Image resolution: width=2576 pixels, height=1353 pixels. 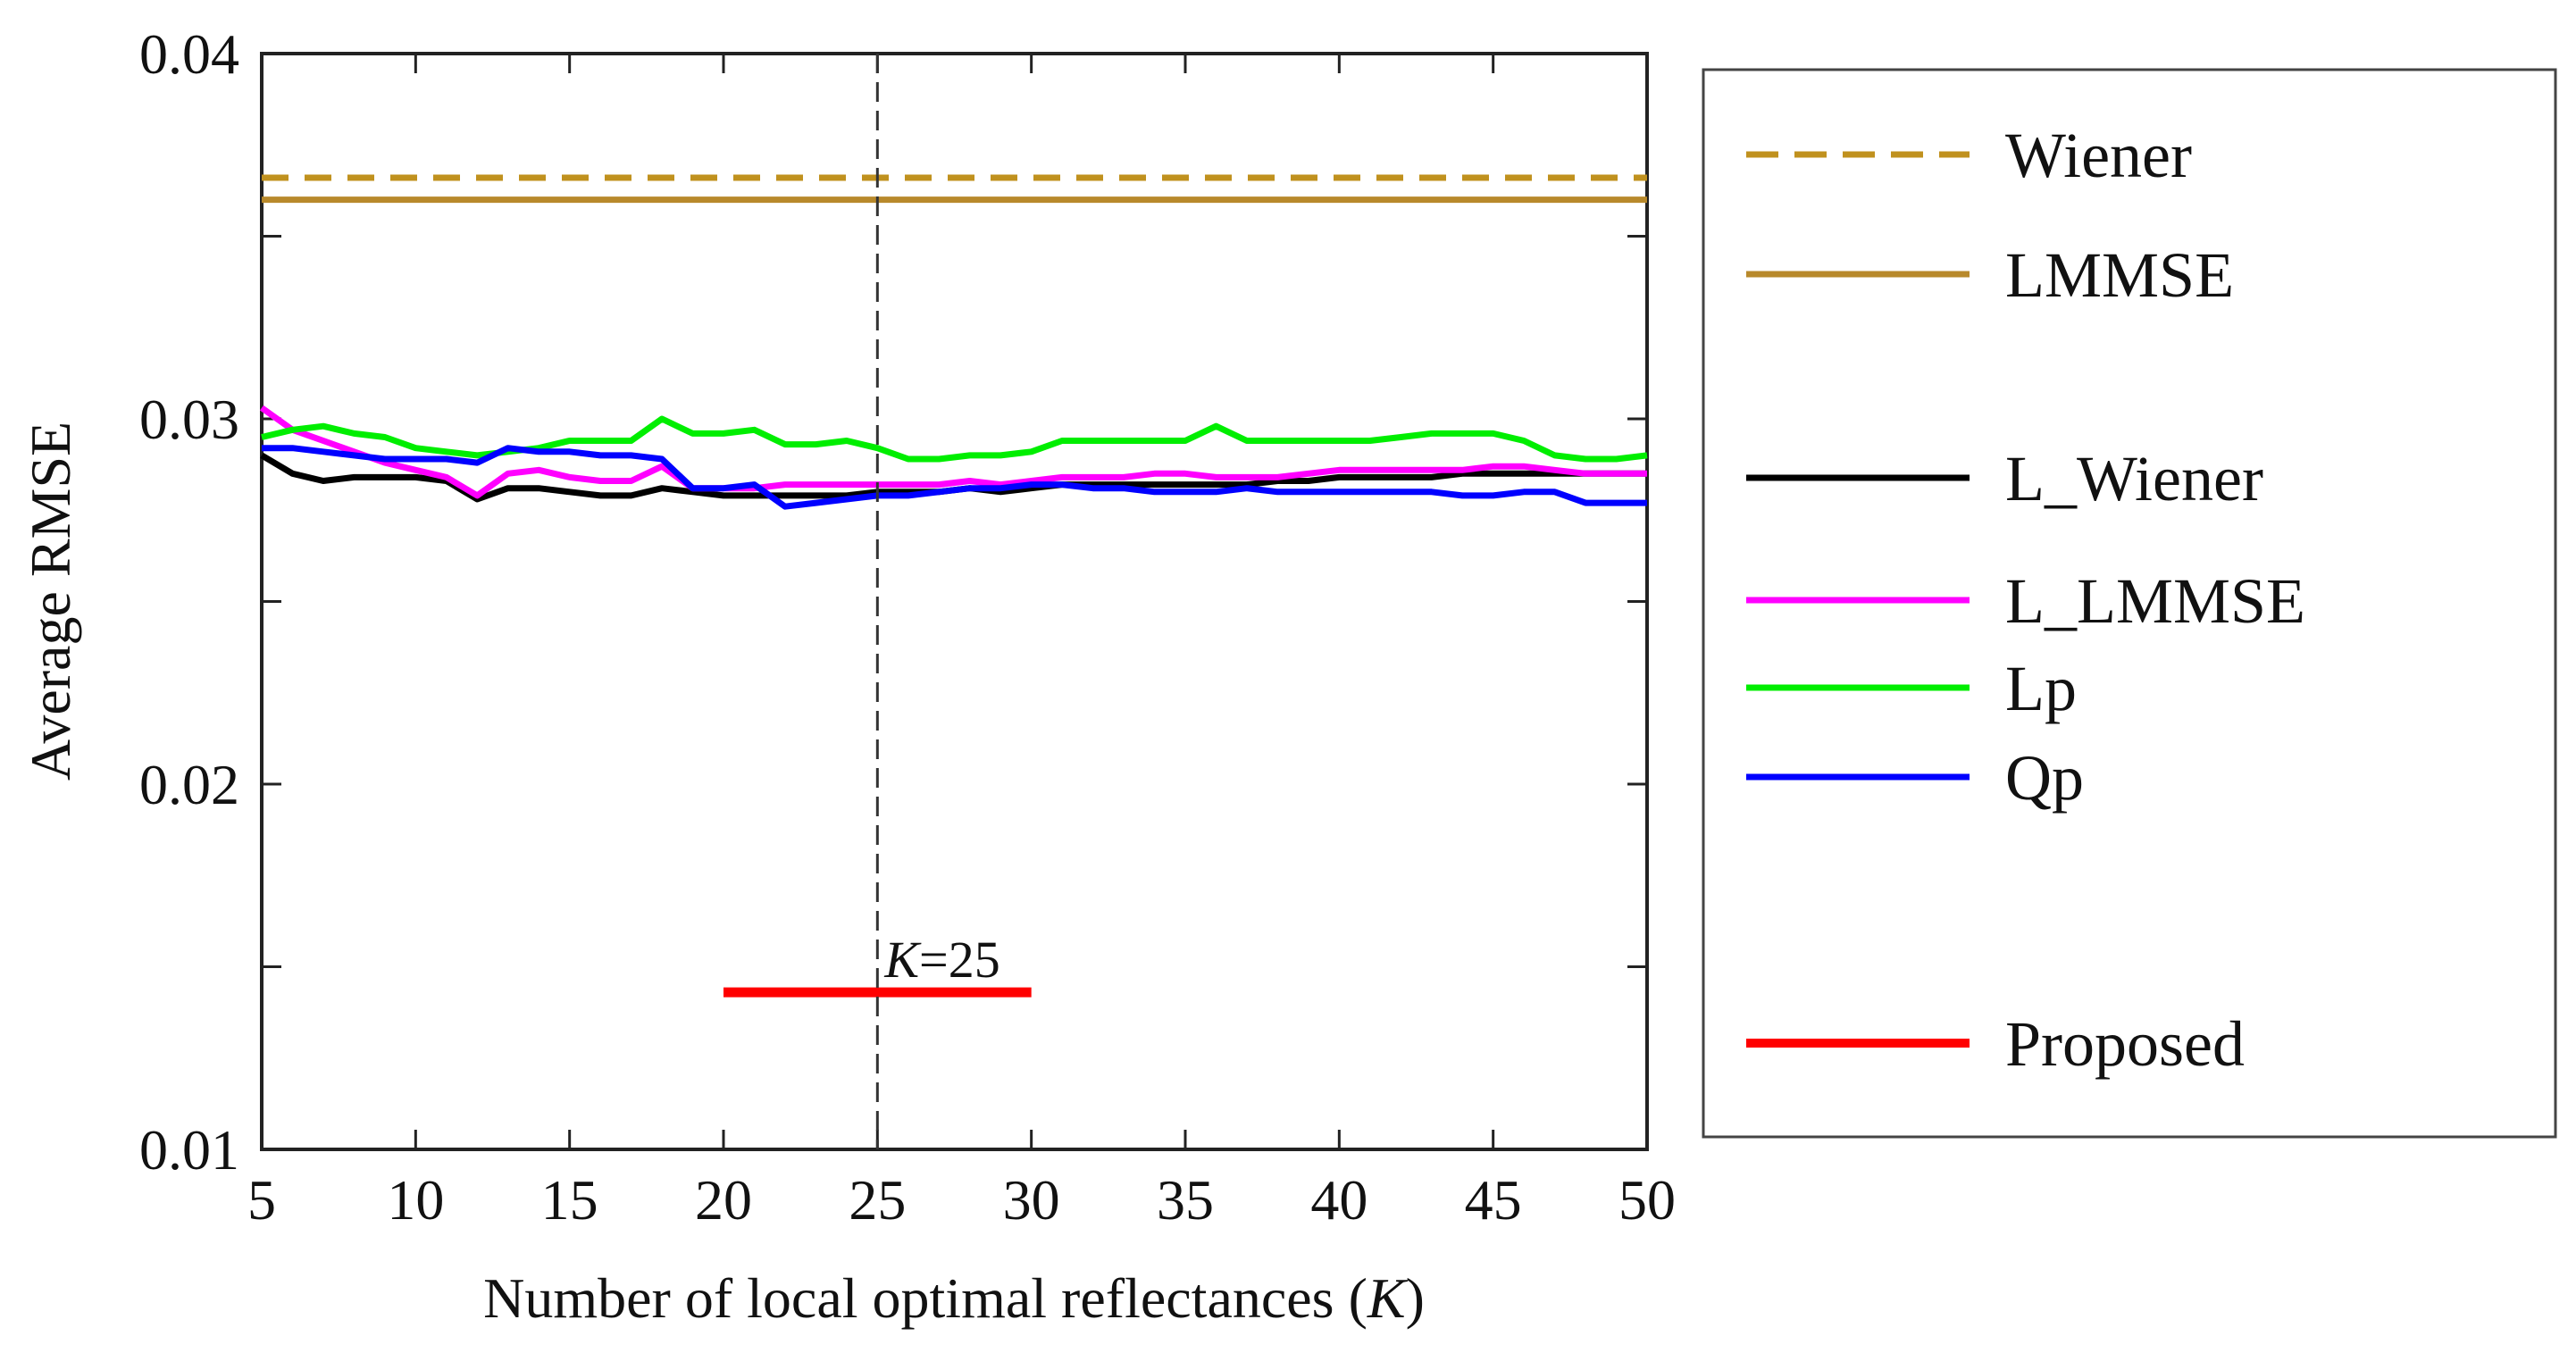 I want to click on x-tick-label: 25, so click(x=878, y=1200).